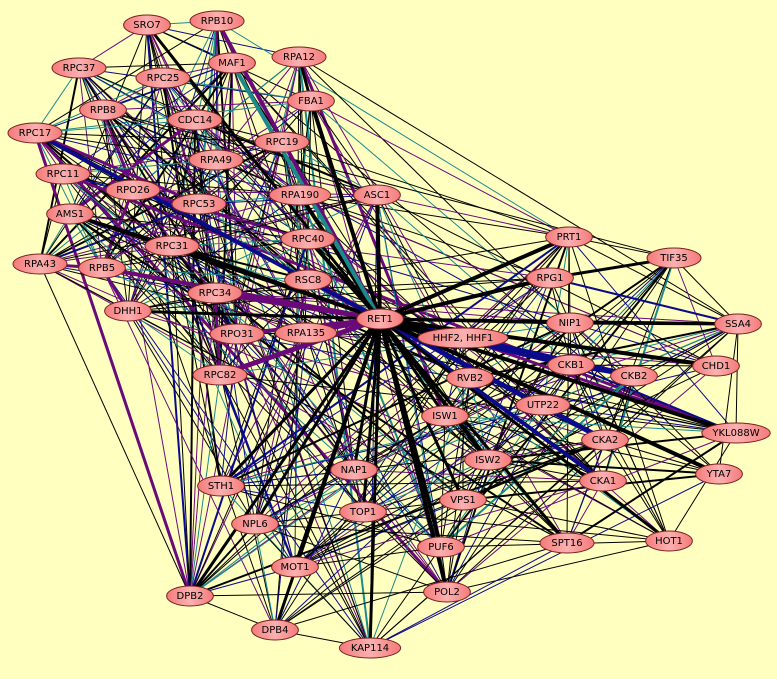 The width and height of the screenshot is (777, 679). I want to click on node-npl6: NPL6, so click(255, 524).